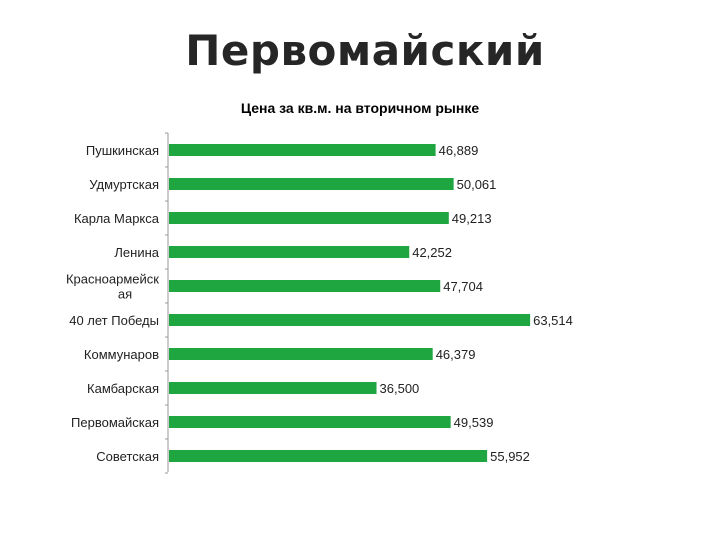 The width and height of the screenshot is (720, 540). What do you see at coordinates (124, 184) in the screenshot?
I see `category-label: Удмуртская` at bounding box center [124, 184].